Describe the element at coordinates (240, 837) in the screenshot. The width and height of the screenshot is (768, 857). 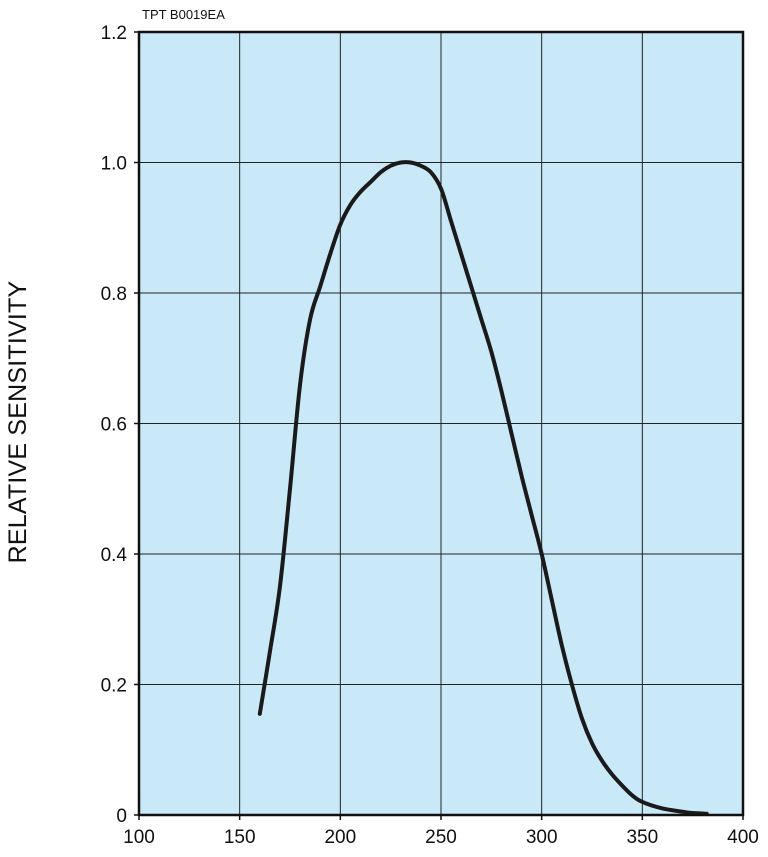
I see `x-tick-label: 150` at that location.